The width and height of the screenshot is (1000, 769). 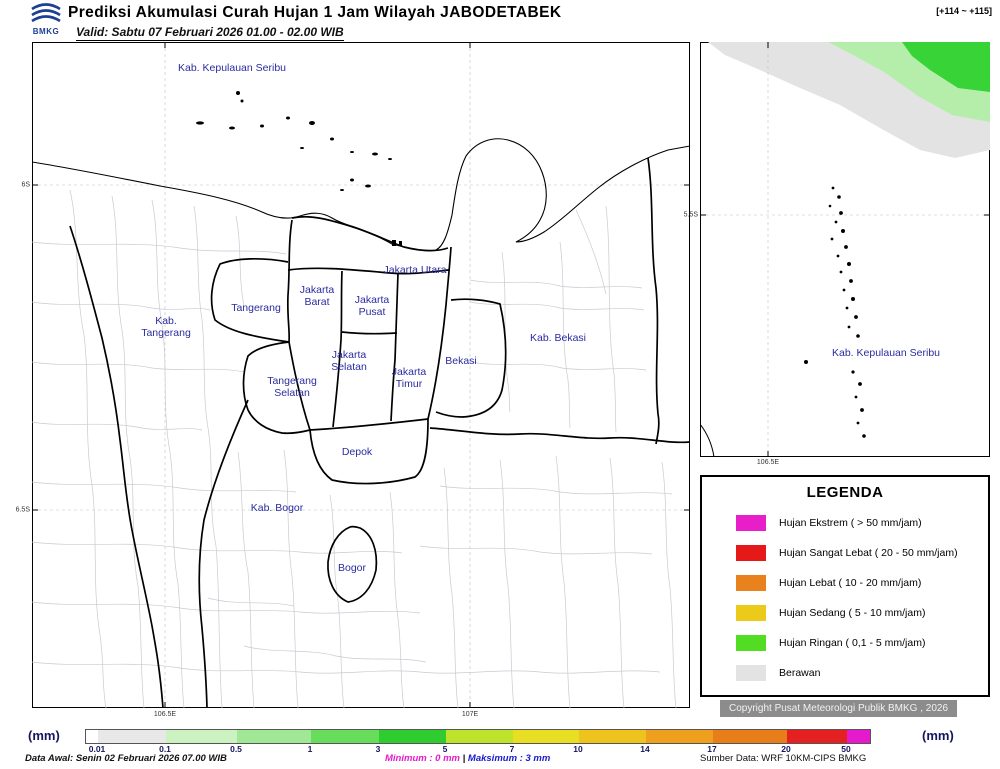 What do you see at coordinates (409, 377) in the screenshot?
I see `label-jakarta-timur: Jakarta Timur` at bounding box center [409, 377].